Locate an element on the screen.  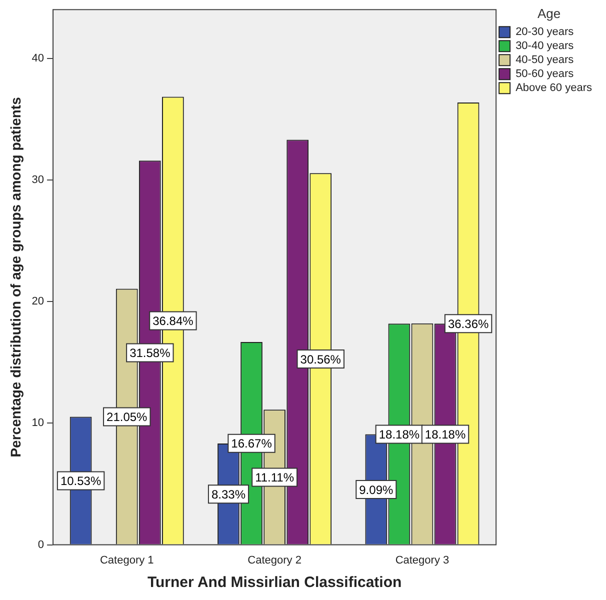
y-tick-label: 30 is located at coordinates (38, 180).